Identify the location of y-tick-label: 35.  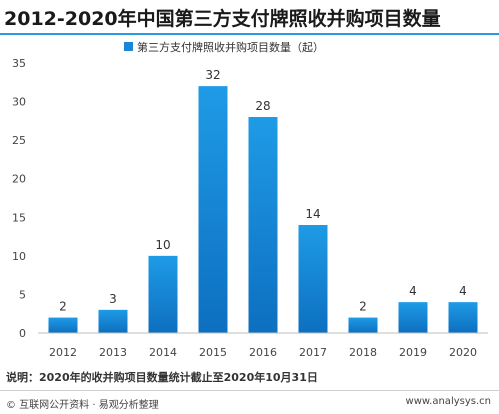
(19, 63).